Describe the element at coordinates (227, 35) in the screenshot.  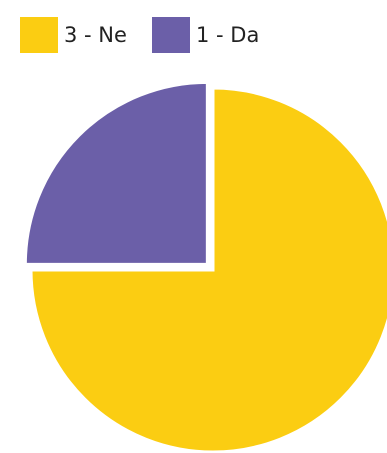
I see `legend-label: 1 - Da` at that location.